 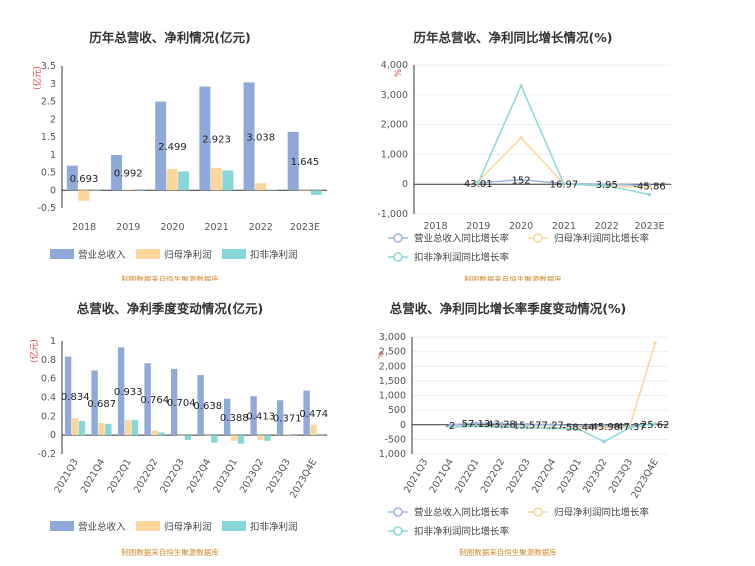 I want to click on chart-title: 历年总营收、净利情况(亿元), so click(x=169, y=37).